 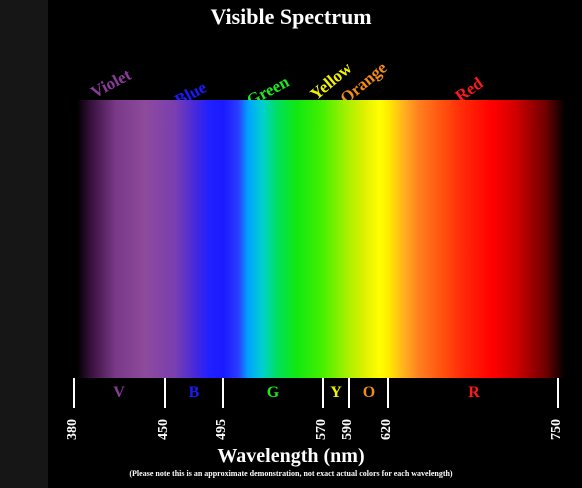 I want to click on tick-label-570: 570, so click(x=321, y=429).